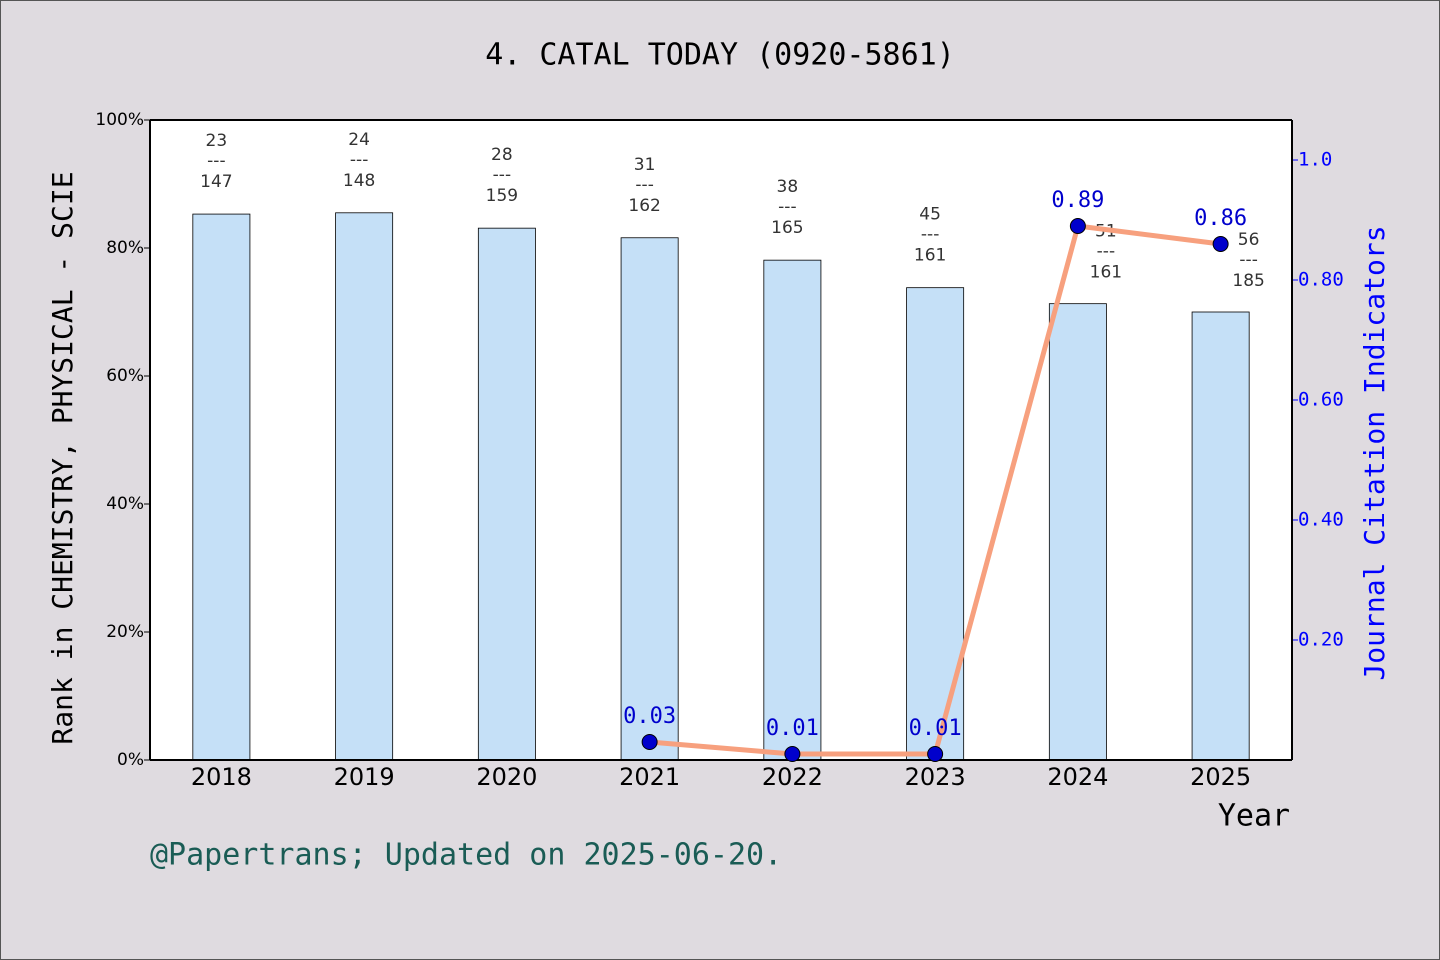  What do you see at coordinates (119, 120) in the screenshot?
I see `y-tick-label: 100%` at bounding box center [119, 120].